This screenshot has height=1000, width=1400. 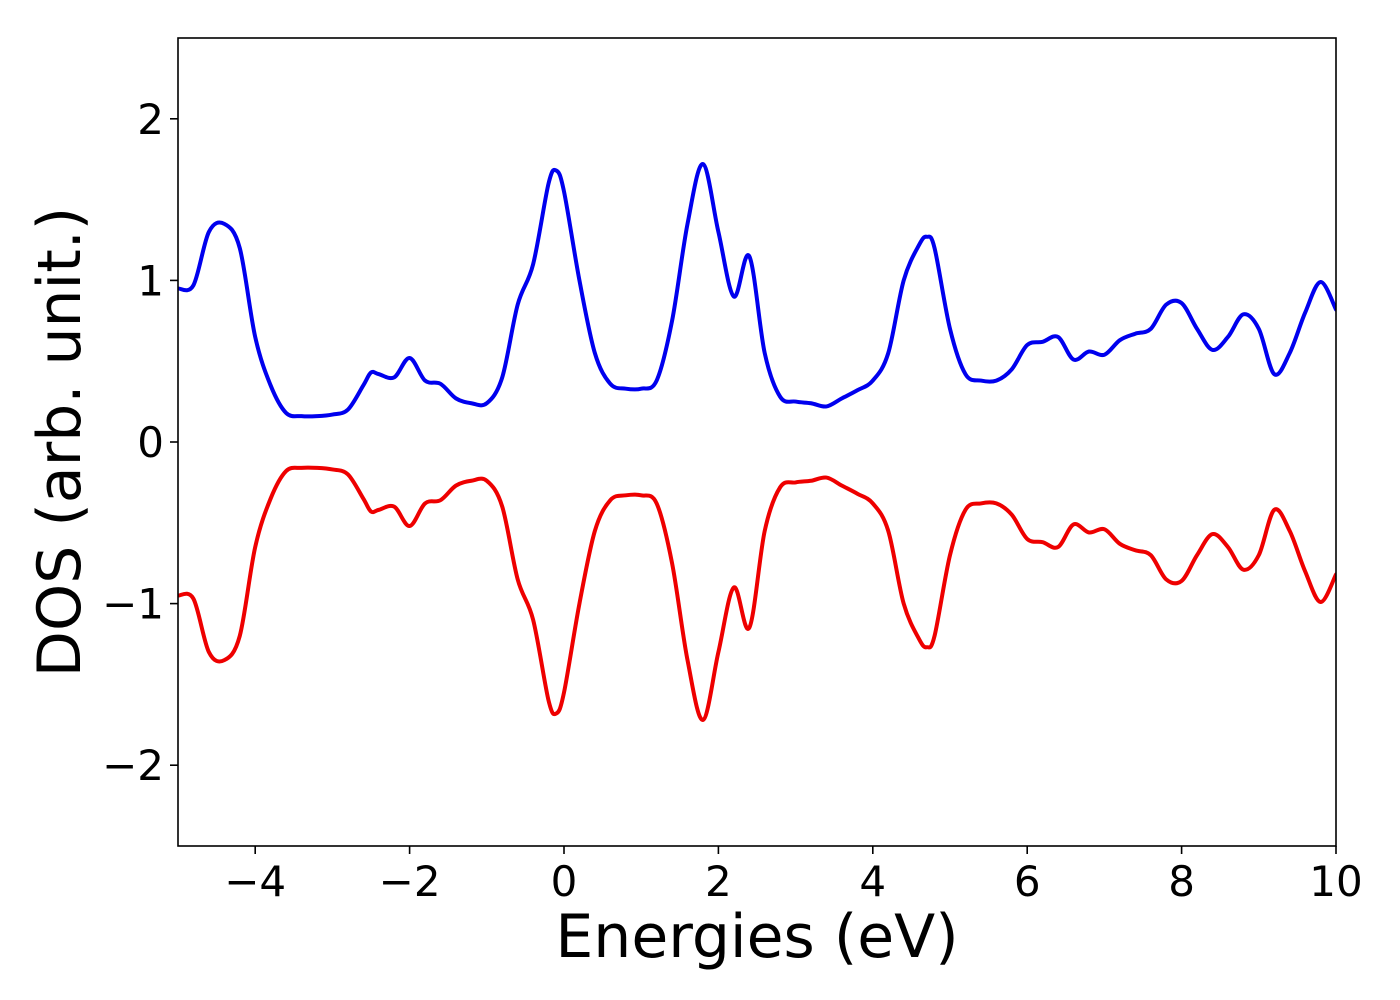 I want to click on x-tick-label: −4, so click(x=255, y=881).